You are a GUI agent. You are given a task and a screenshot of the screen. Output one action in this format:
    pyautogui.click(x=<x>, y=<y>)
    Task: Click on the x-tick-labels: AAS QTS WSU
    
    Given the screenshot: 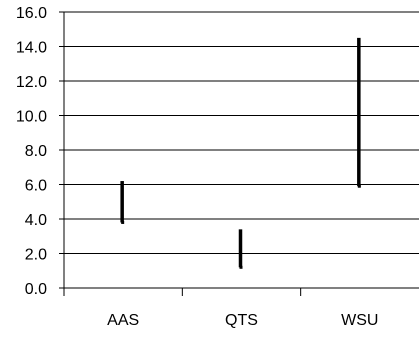 What is the action you would take?
    pyautogui.click(x=242, y=320)
    